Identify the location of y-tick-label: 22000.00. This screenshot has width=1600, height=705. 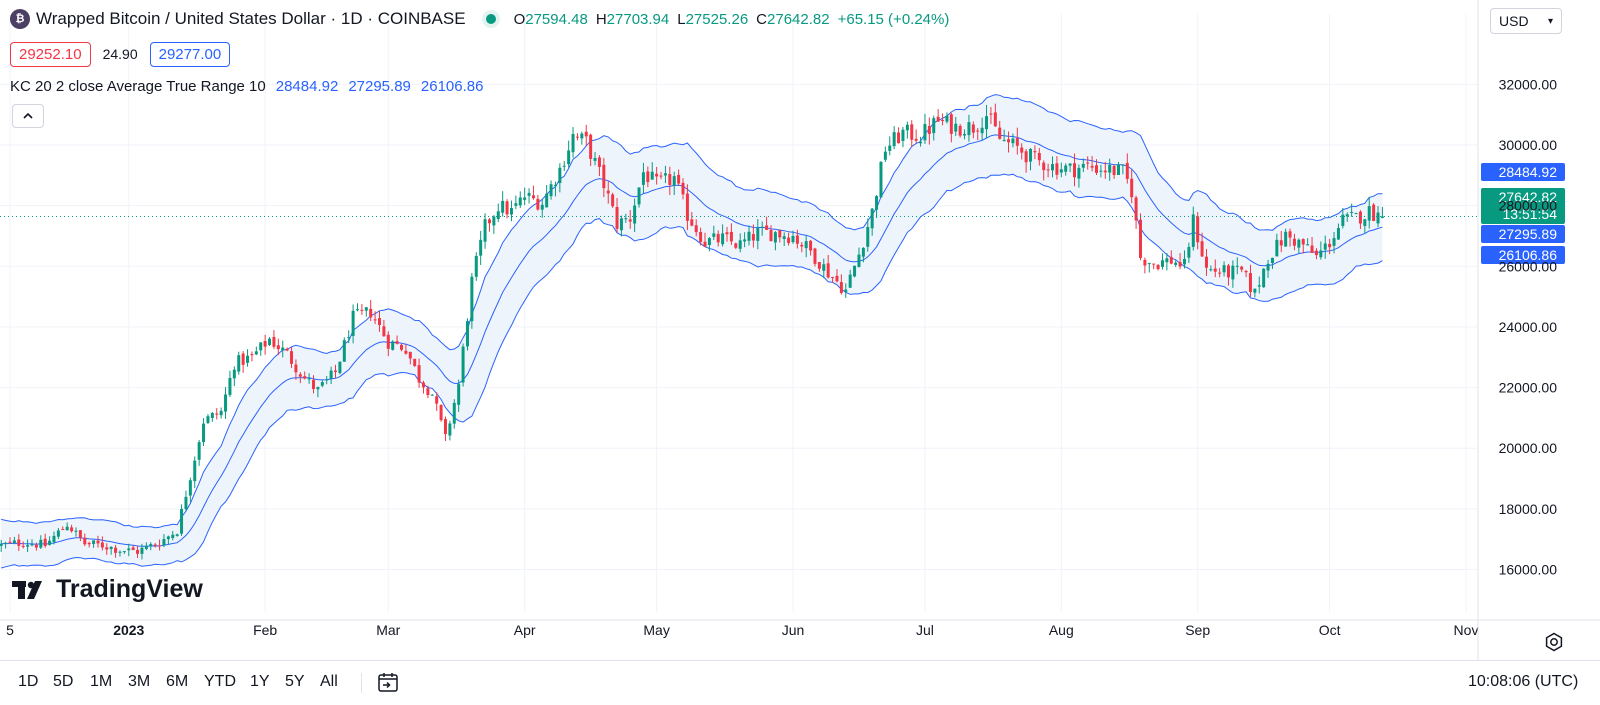
(1528, 388).